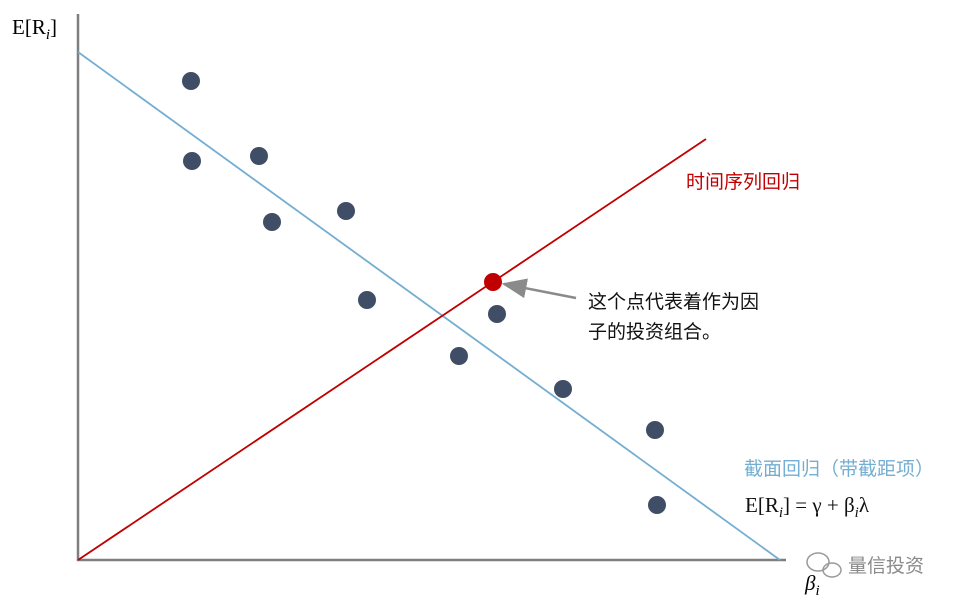 The height and width of the screenshot is (606, 972). What do you see at coordinates (839, 469) in the screenshot?
I see `cross-section-label: 截面回归（带截距项）` at bounding box center [839, 469].